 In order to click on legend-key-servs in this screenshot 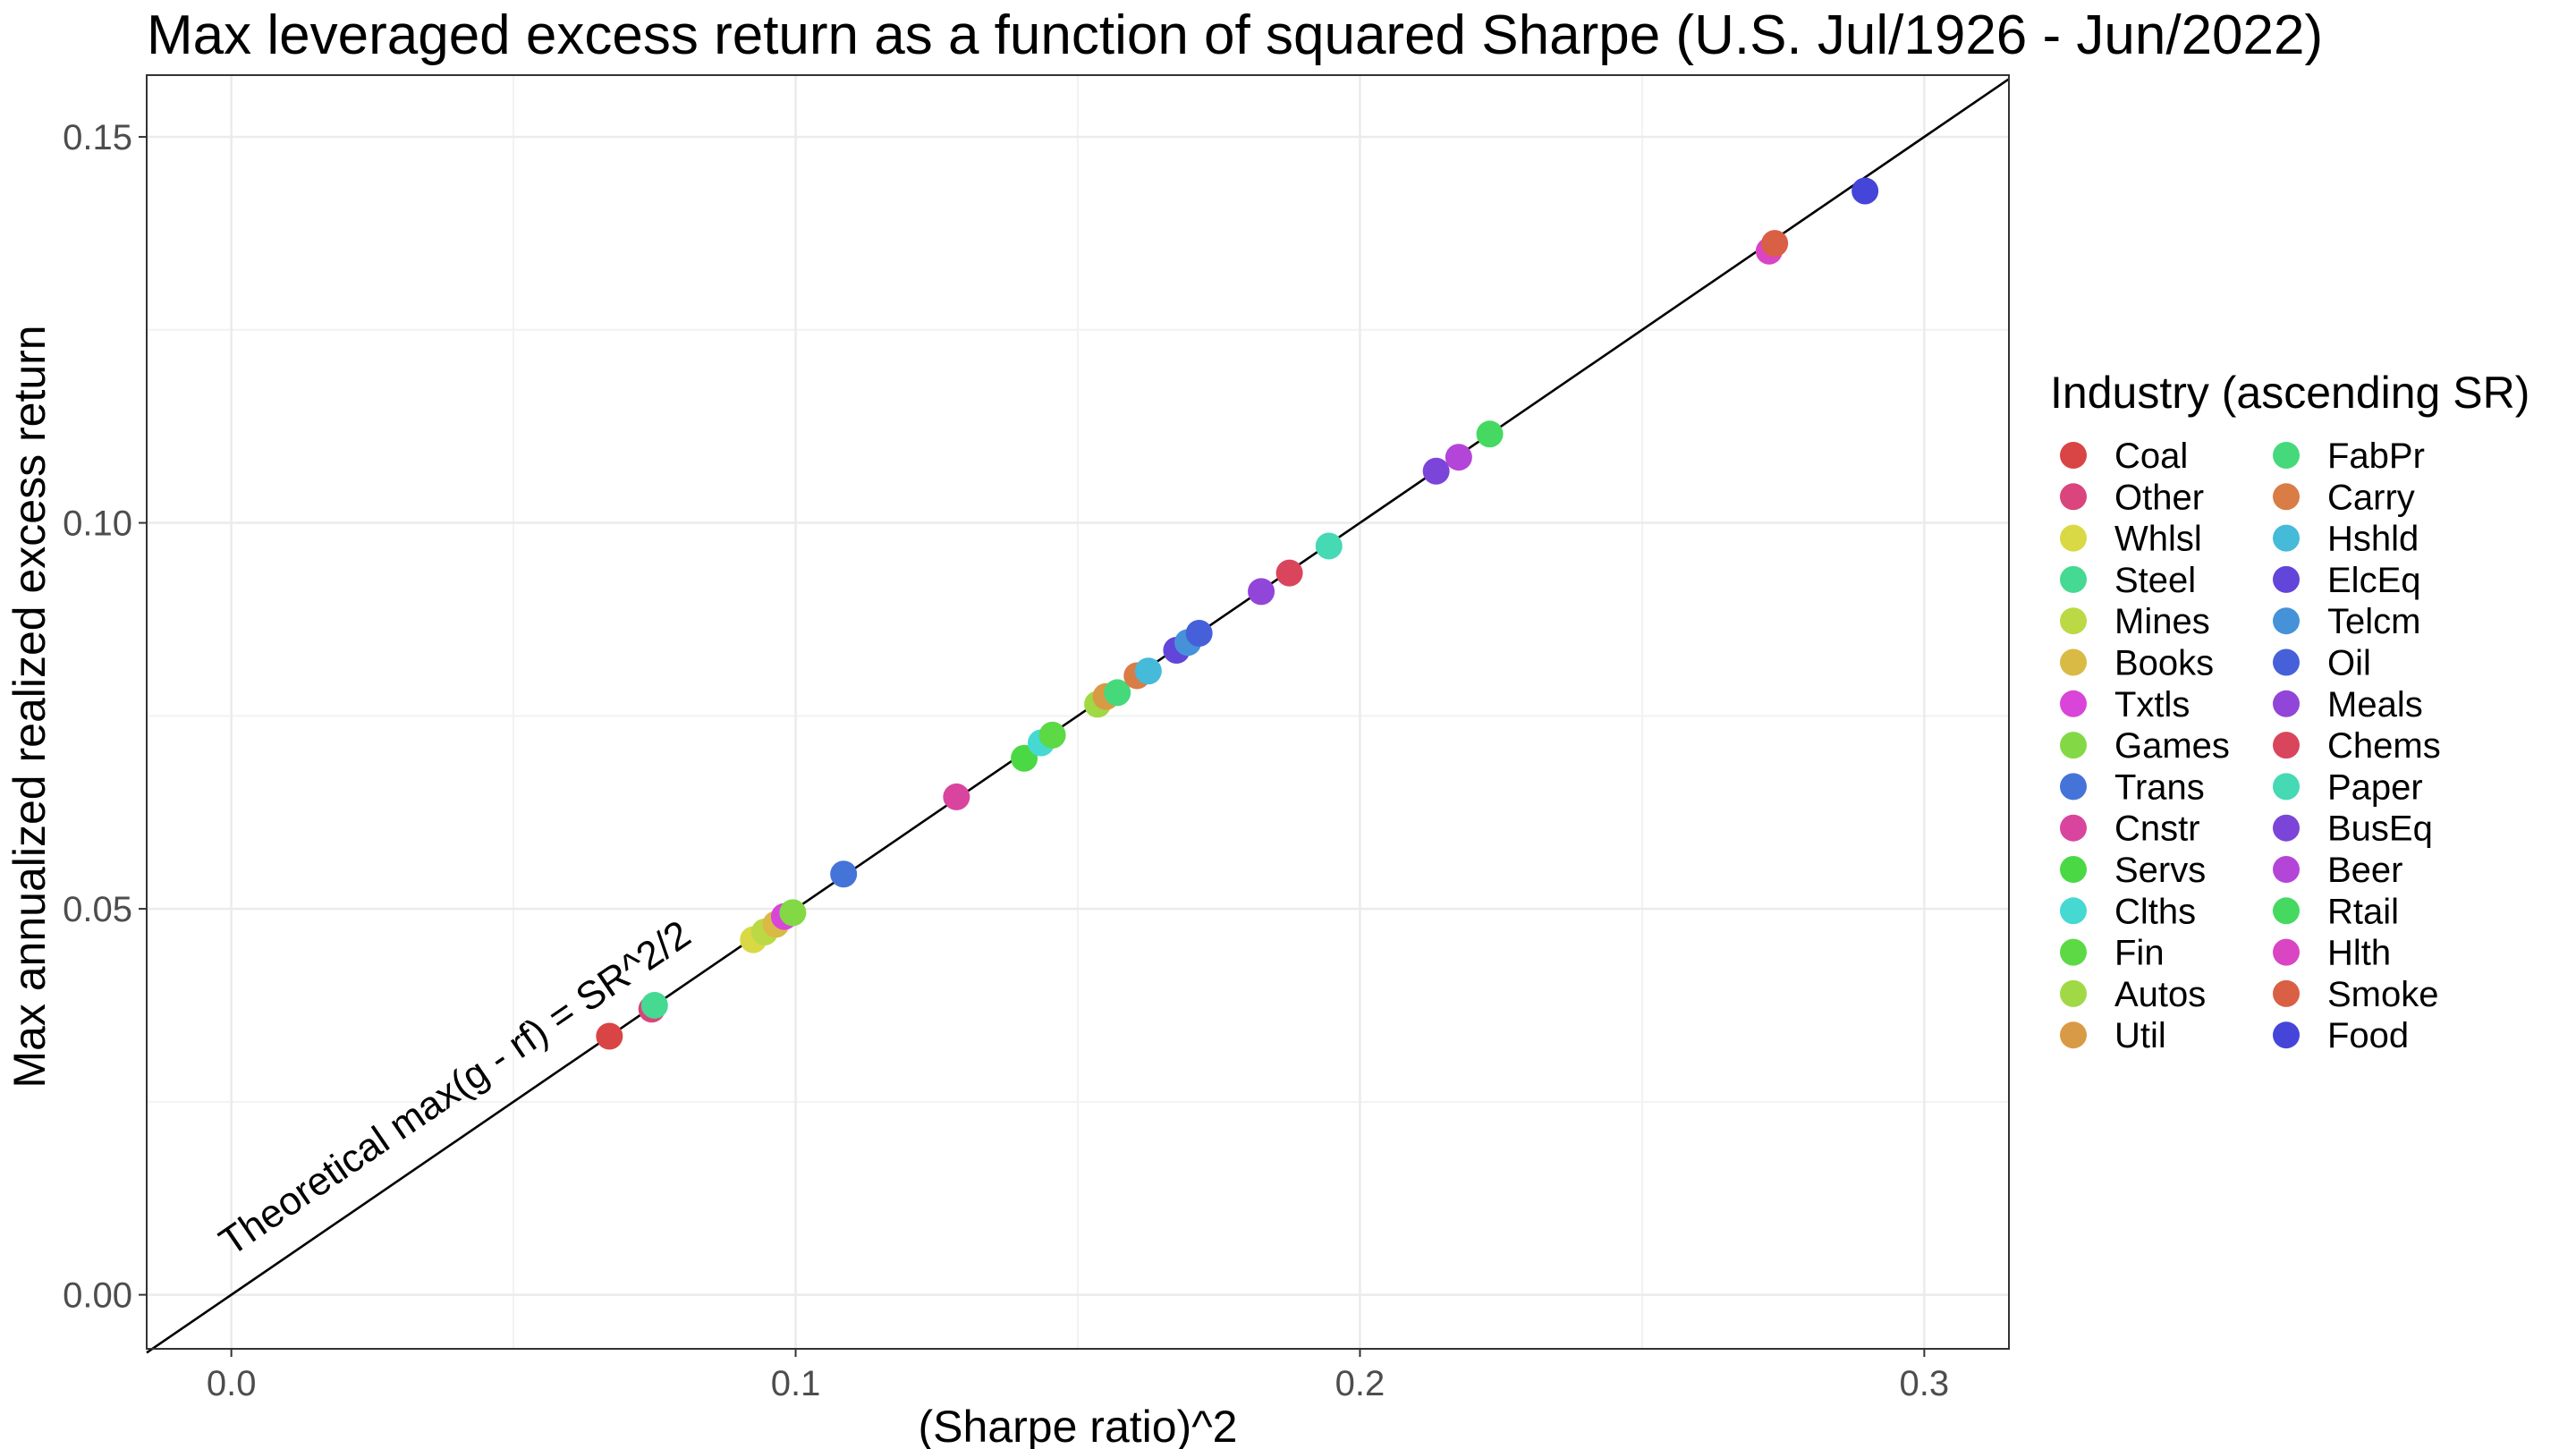, I will do `click(2073, 869)`.